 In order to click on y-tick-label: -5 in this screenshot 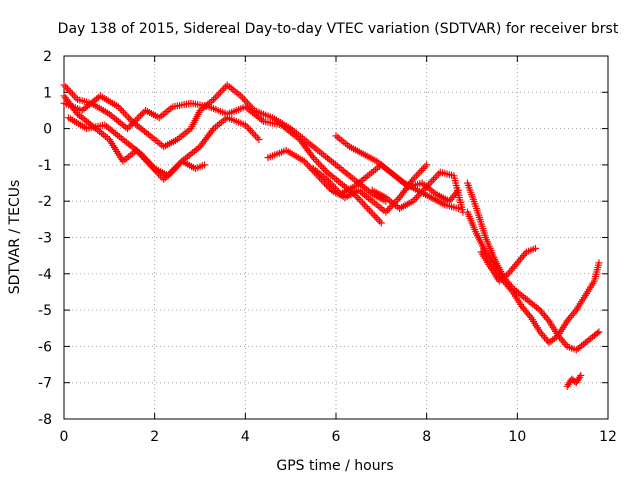, I will do `click(45, 311)`.